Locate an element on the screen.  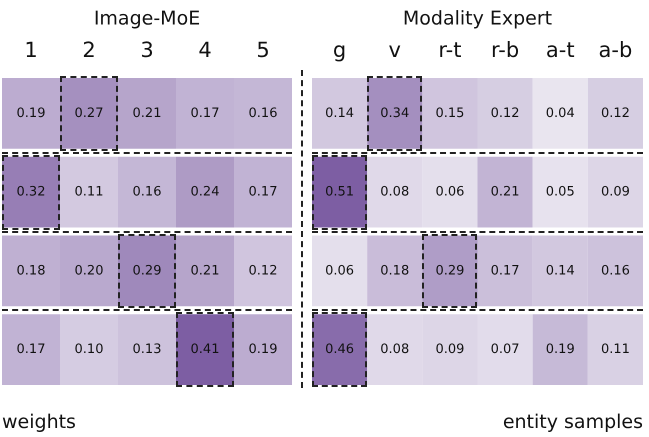
data-label: 0.51 is located at coordinates (339, 192).